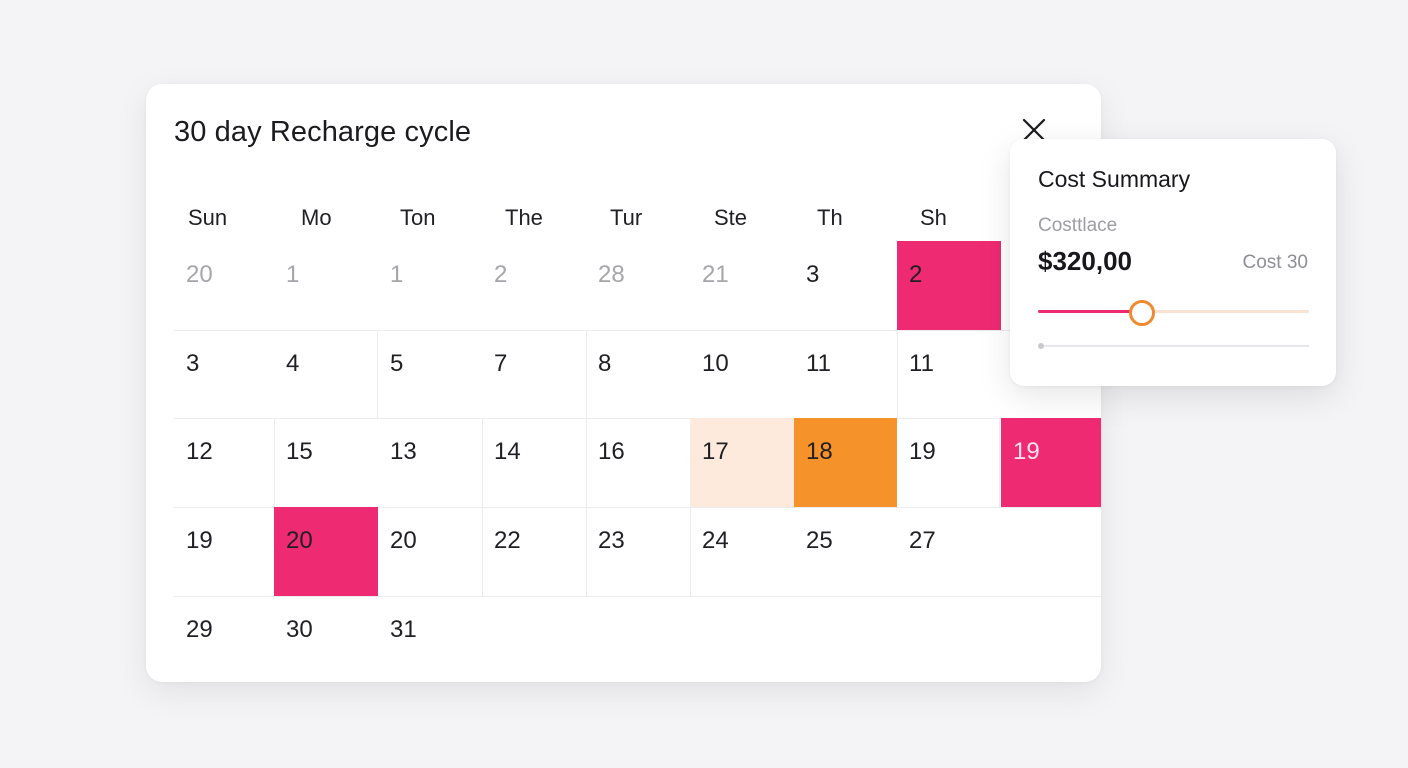 The width and height of the screenshot is (1408, 768). Describe the element at coordinates (507, 451) in the screenshot. I see `calendar-day-cell: 14` at that location.